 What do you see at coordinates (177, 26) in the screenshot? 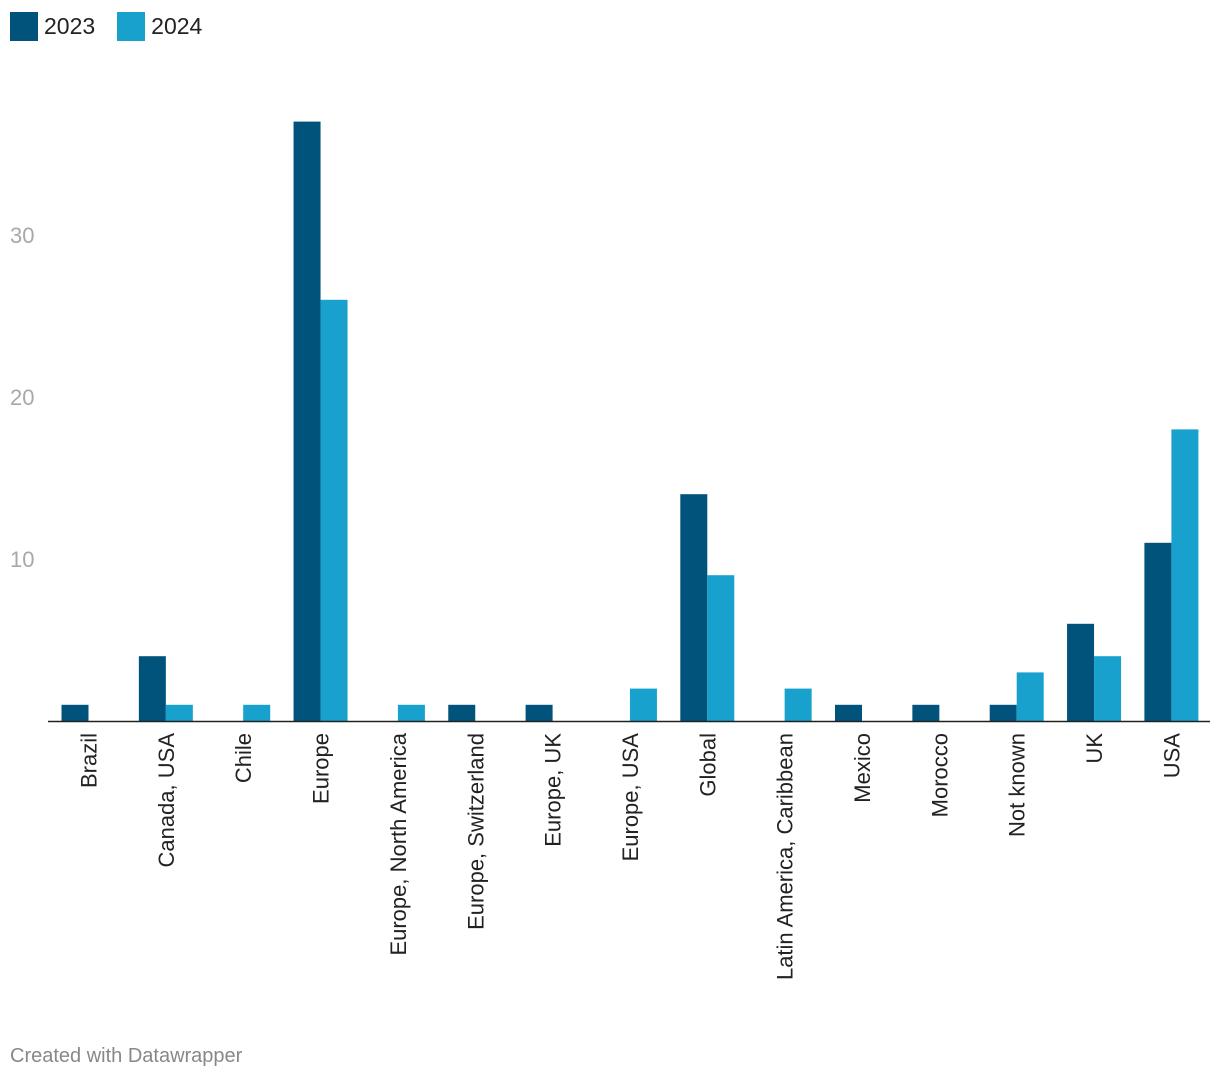
I see `legend-label-2024: 2024` at bounding box center [177, 26].